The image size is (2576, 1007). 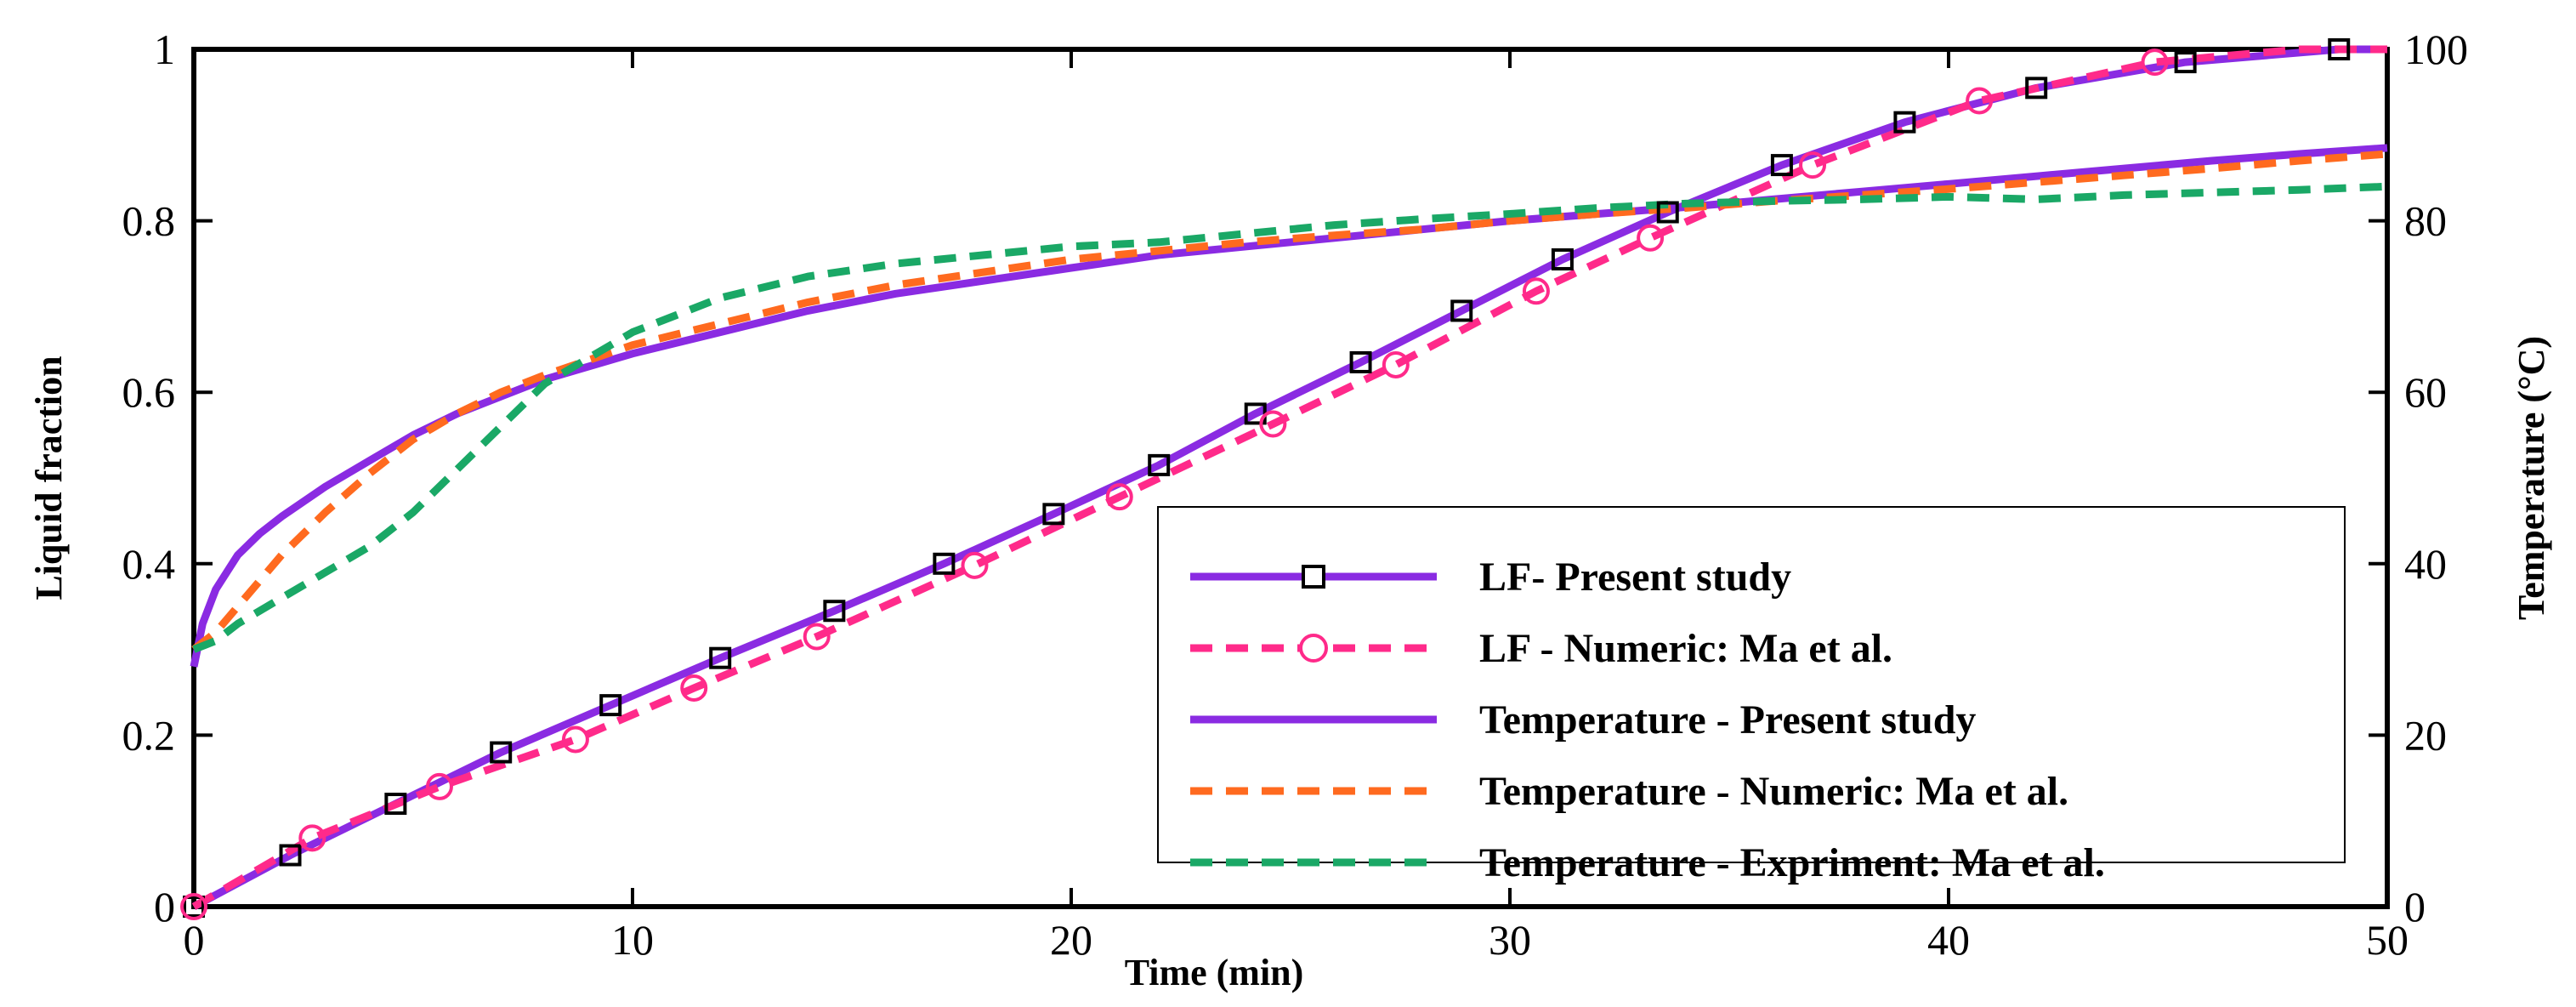 What do you see at coordinates (165, 50) in the screenshot?
I see `y-left-tick-label-5: 1` at bounding box center [165, 50].